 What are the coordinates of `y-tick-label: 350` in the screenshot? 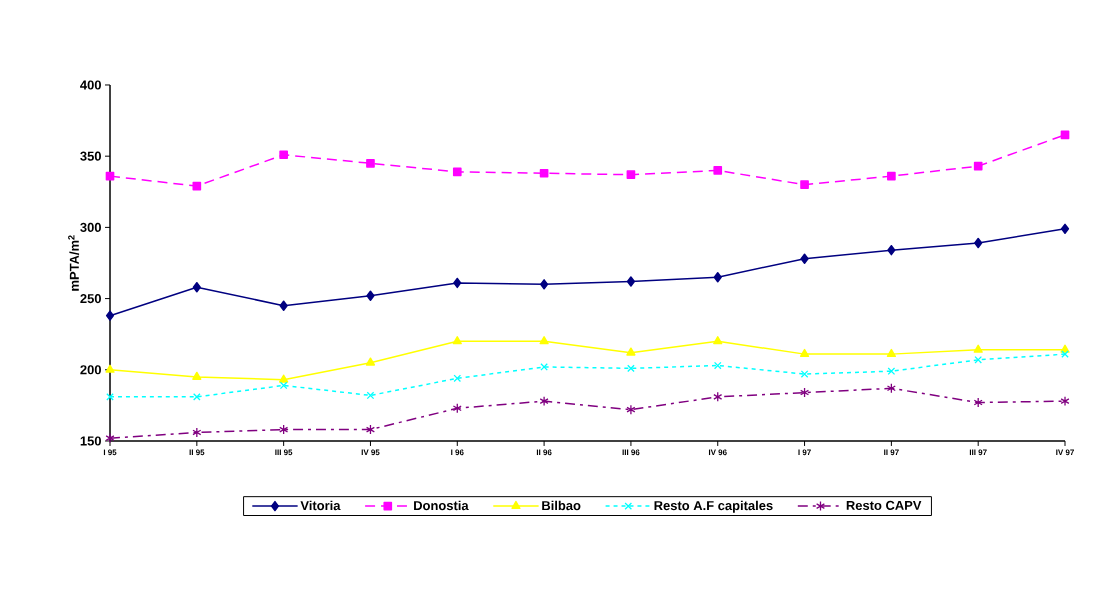 It's located at (90, 156).